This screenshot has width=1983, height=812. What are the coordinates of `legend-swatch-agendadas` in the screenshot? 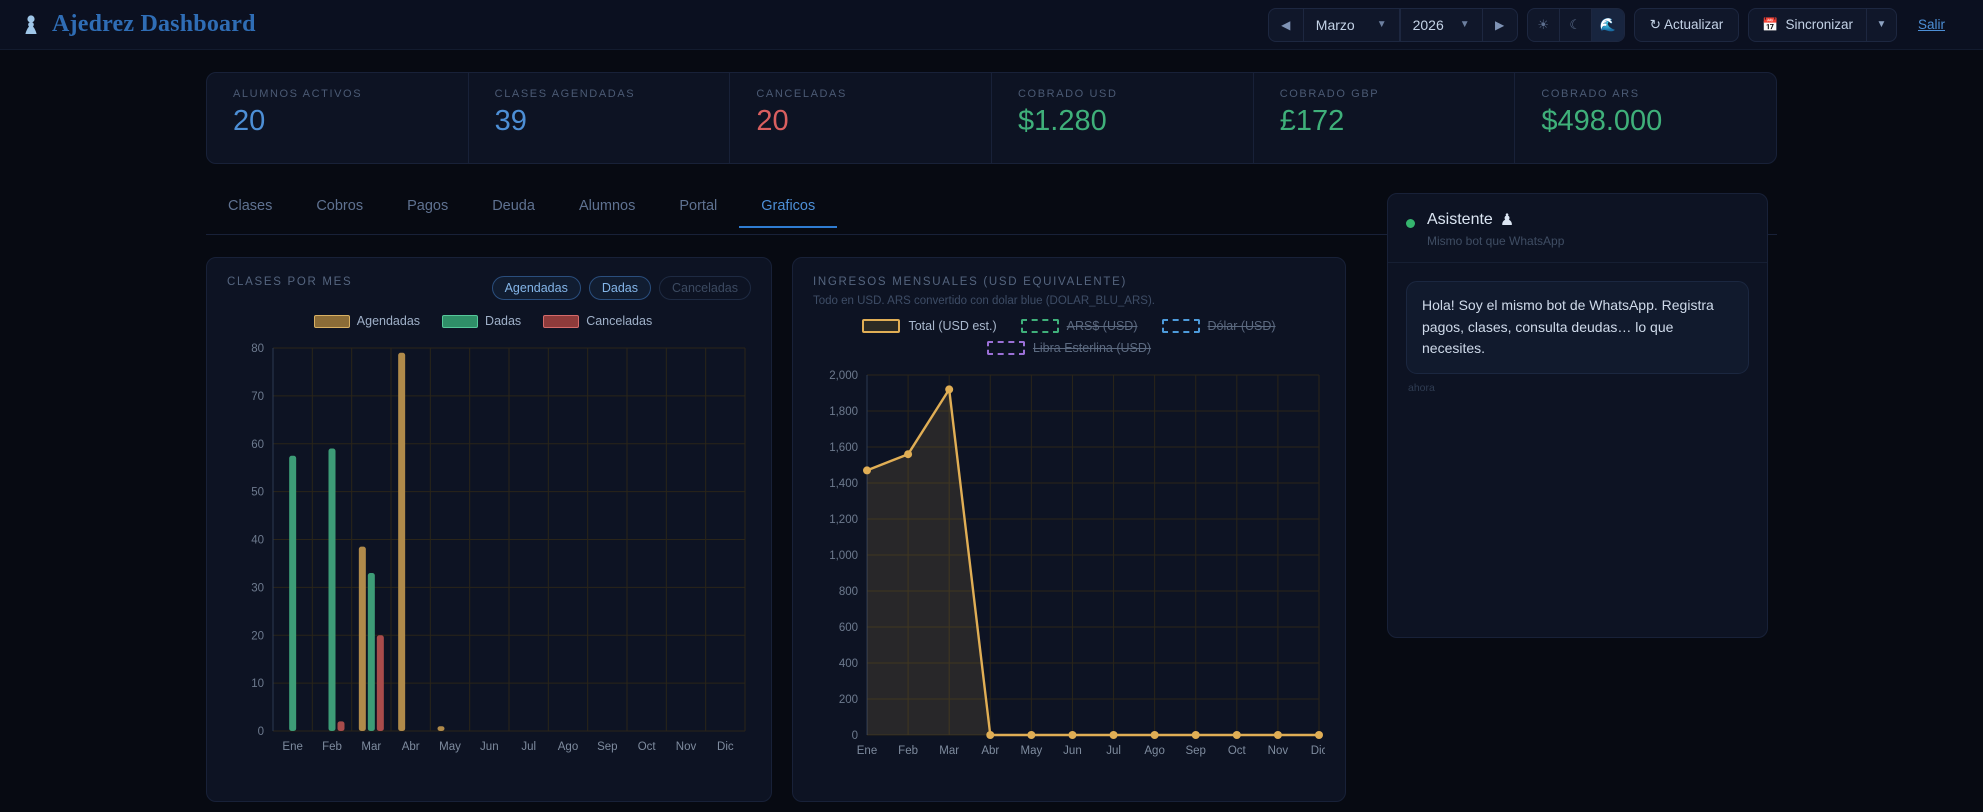 It's located at (331, 321).